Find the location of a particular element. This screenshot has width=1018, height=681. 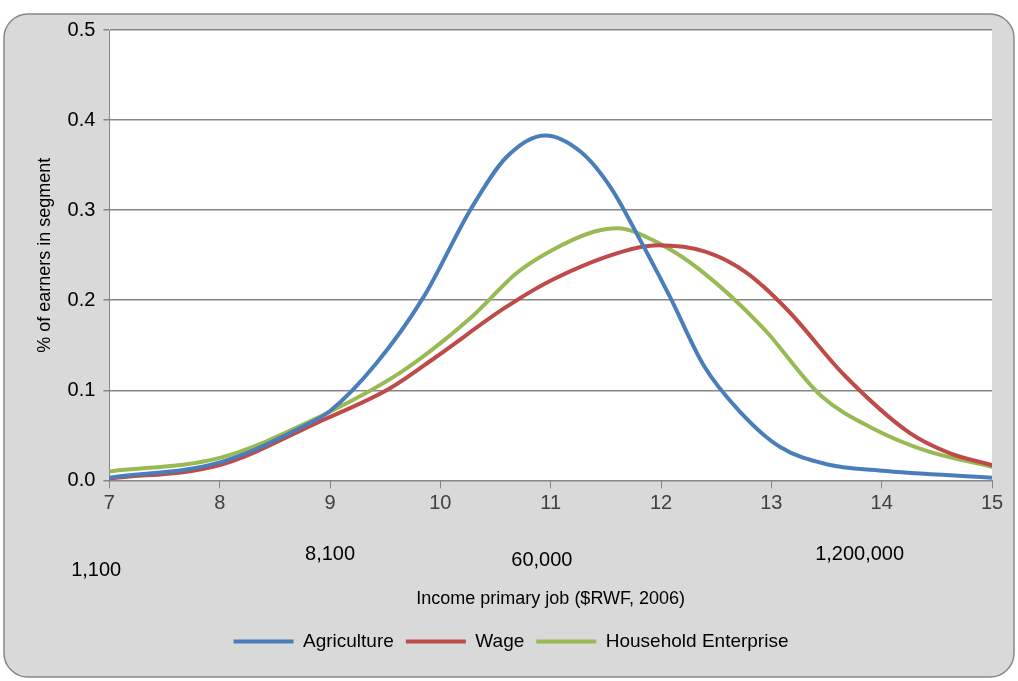

y-tick-label: 0.3 is located at coordinates (81, 208).